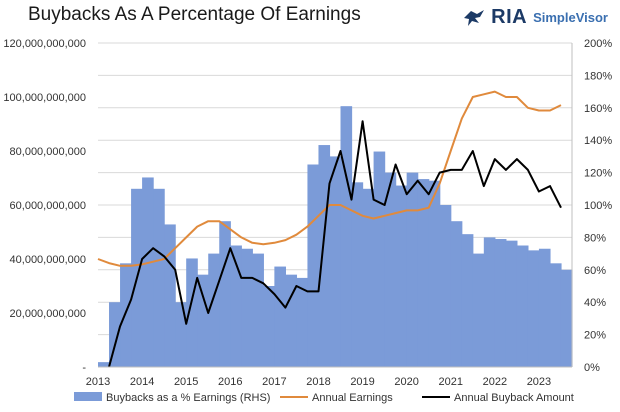 The image size is (620, 412). What do you see at coordinates (598, 76) in the screenshot?
I see `y-right-tick-label: 180%` at bounding box center [598, 76].